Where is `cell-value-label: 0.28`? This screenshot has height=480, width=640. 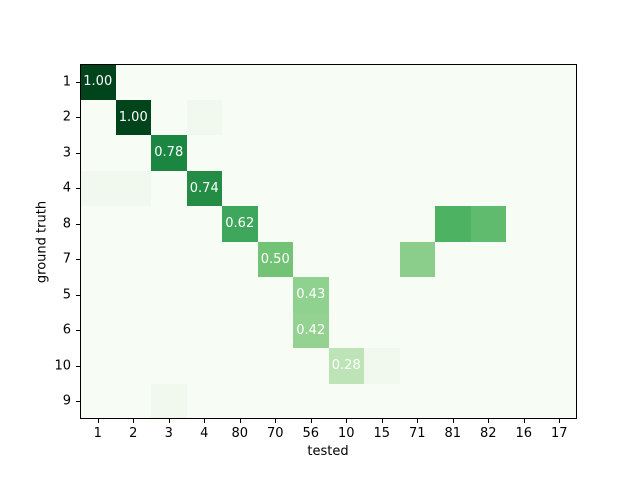
cell-value-label: 0.28 is located at coordinates (346, 366).